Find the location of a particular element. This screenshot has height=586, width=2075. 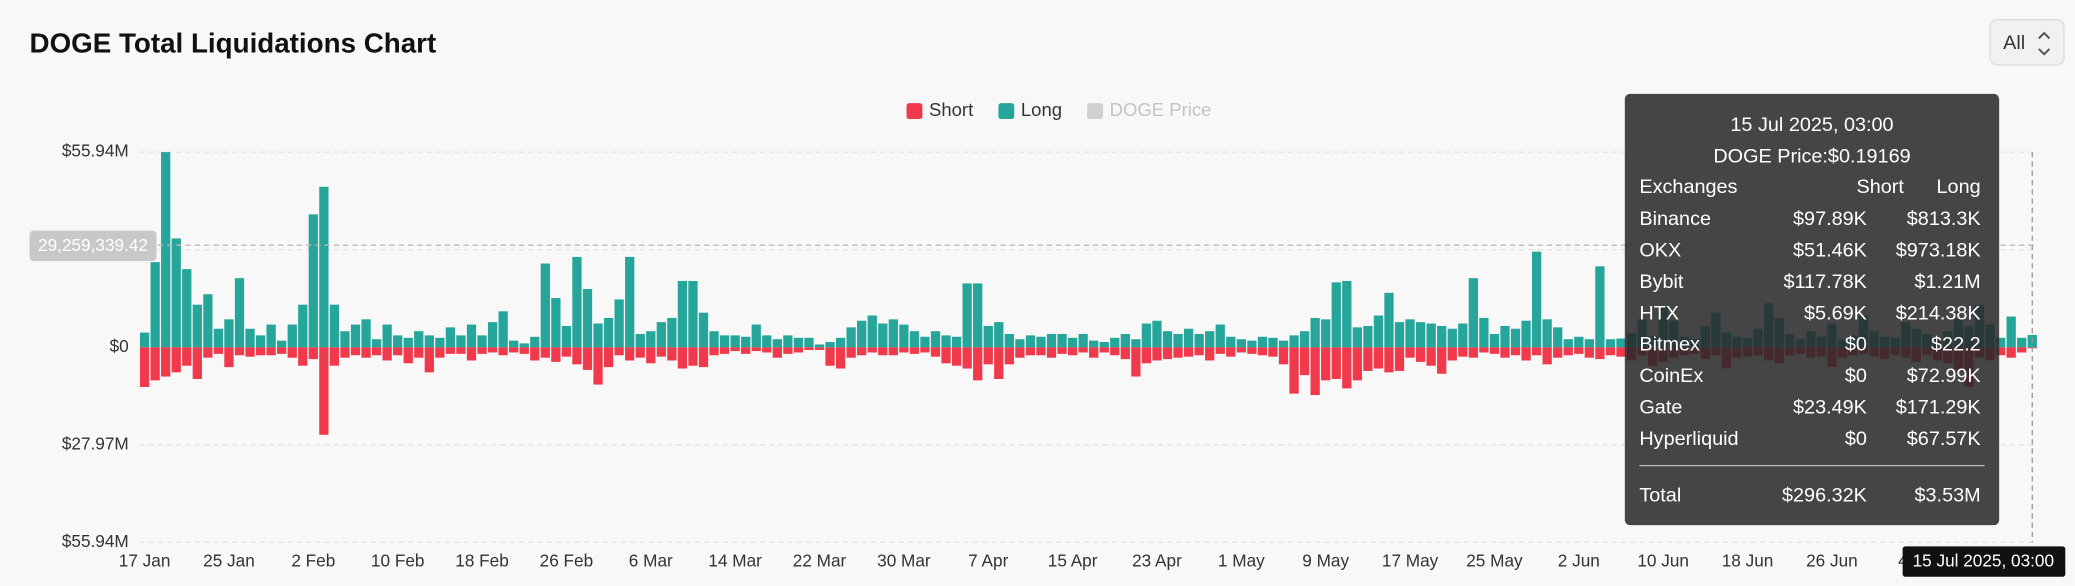

selector-chevrons is located at coordinates (2044, 43).